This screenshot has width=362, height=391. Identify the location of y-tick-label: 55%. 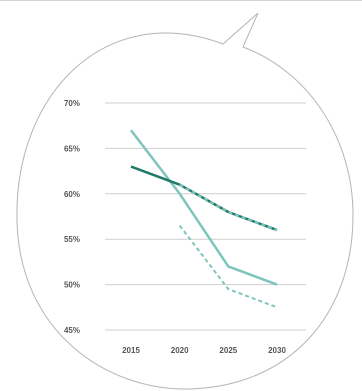
(72, 239).